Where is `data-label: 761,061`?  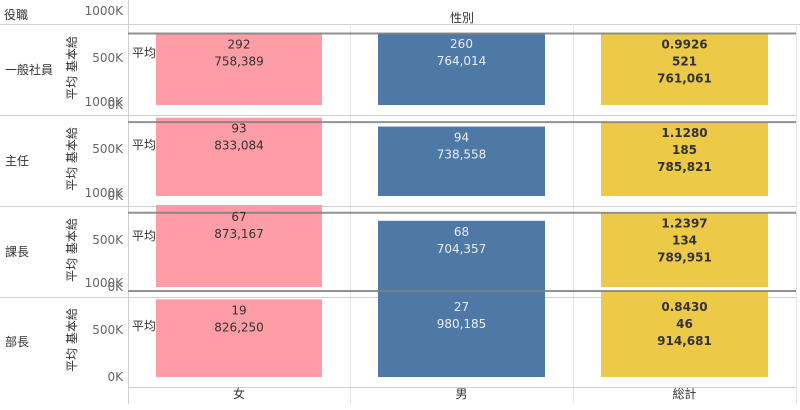 data-label: 761,061 is located at coordinates (684, 78).